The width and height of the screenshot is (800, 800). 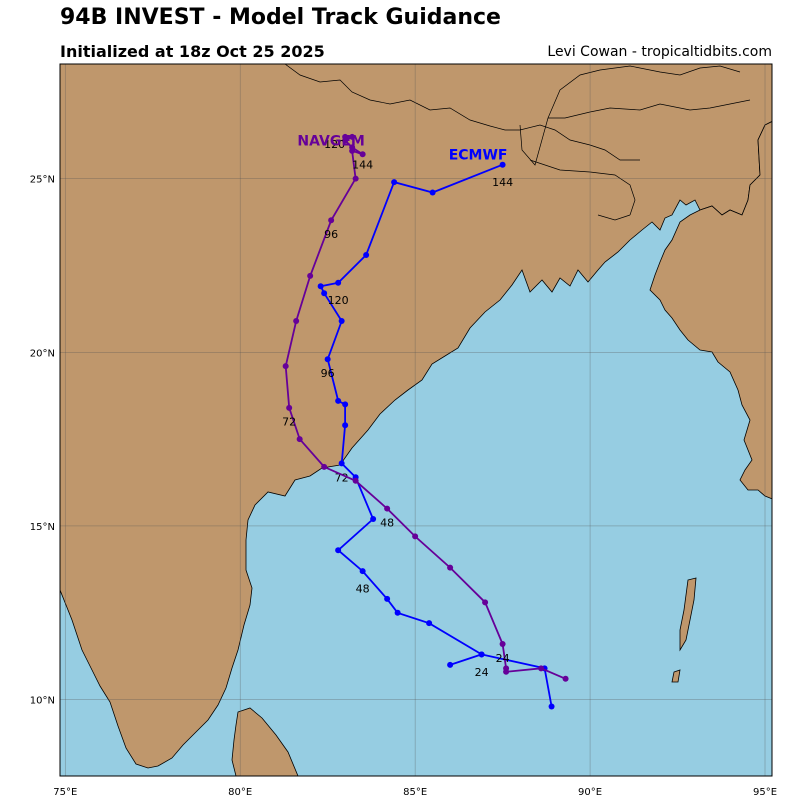 I want to click on land-andaman, so click(x=688, y=614).